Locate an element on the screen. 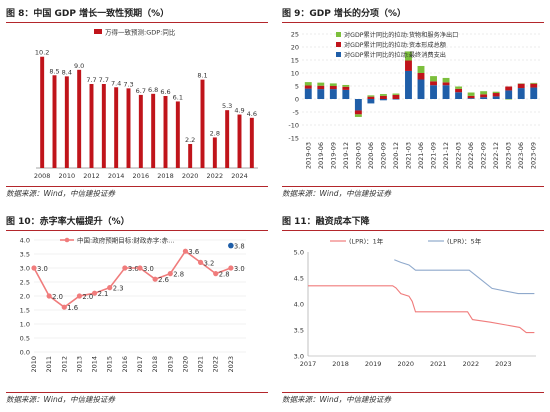  x-tick-label: 2022-09 is located at coordinates (484, 155).